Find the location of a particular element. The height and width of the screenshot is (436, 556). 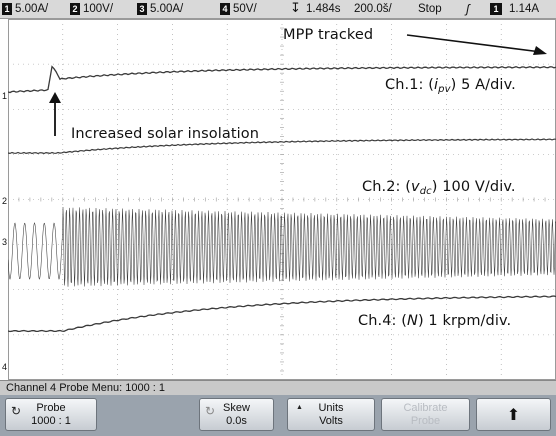

units-softkey: ▲ Units Volts is located at coordinates (331, 414).